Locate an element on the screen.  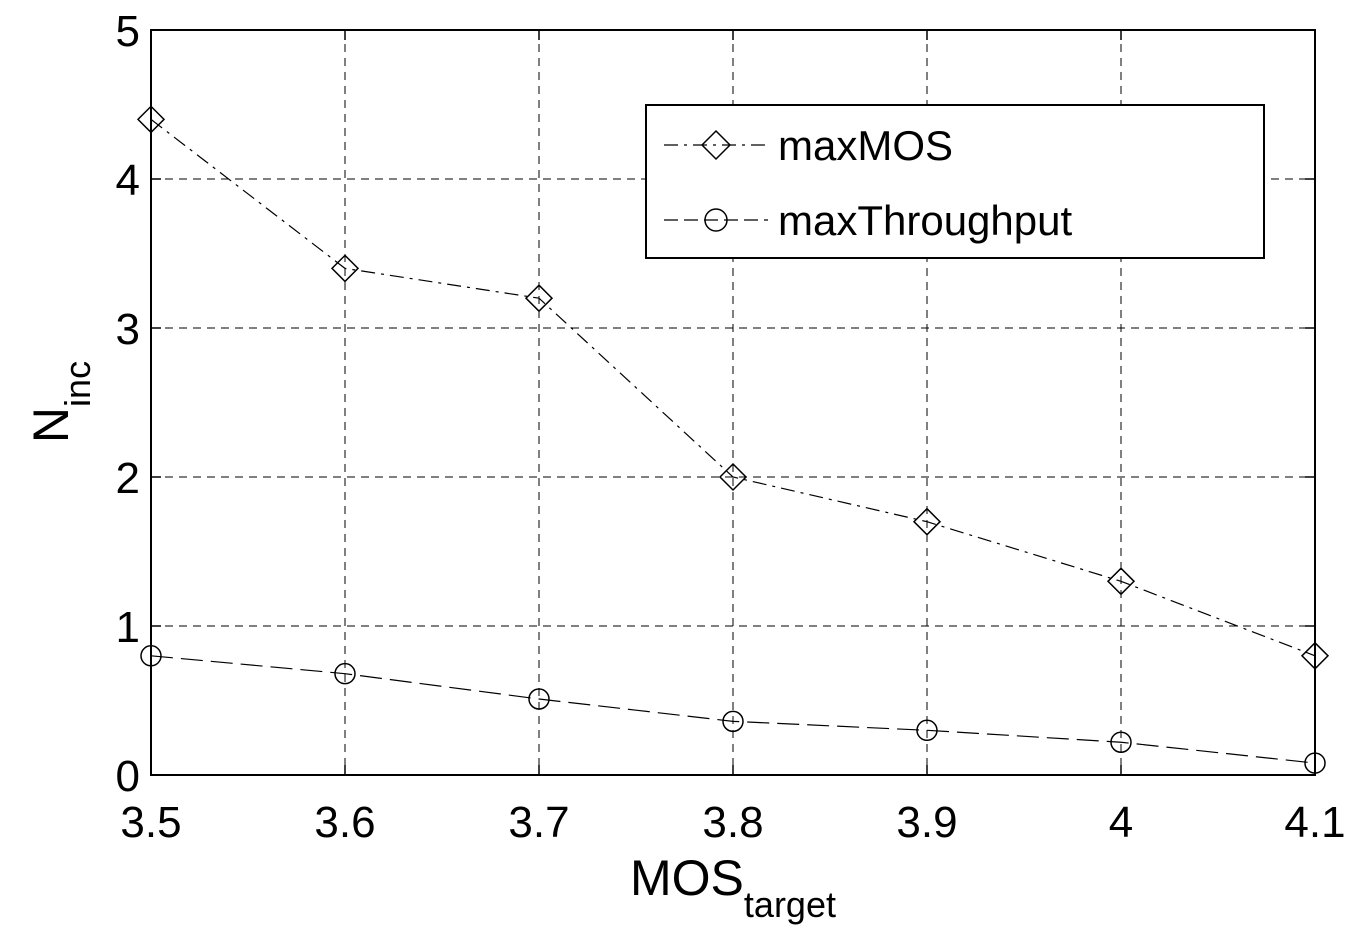
legend: maxMOS maxThroughput is located at coordinates (955, 181).